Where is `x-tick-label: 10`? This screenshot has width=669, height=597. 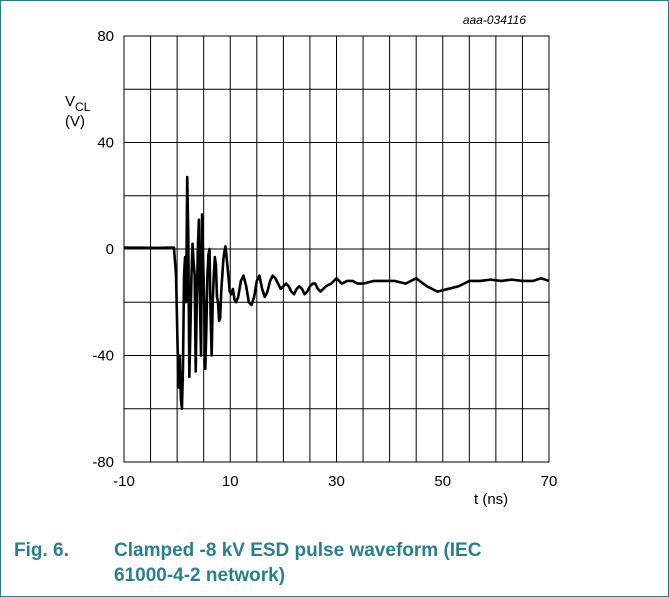 x-tick-label: 10 is located at coordinates (230, 481).